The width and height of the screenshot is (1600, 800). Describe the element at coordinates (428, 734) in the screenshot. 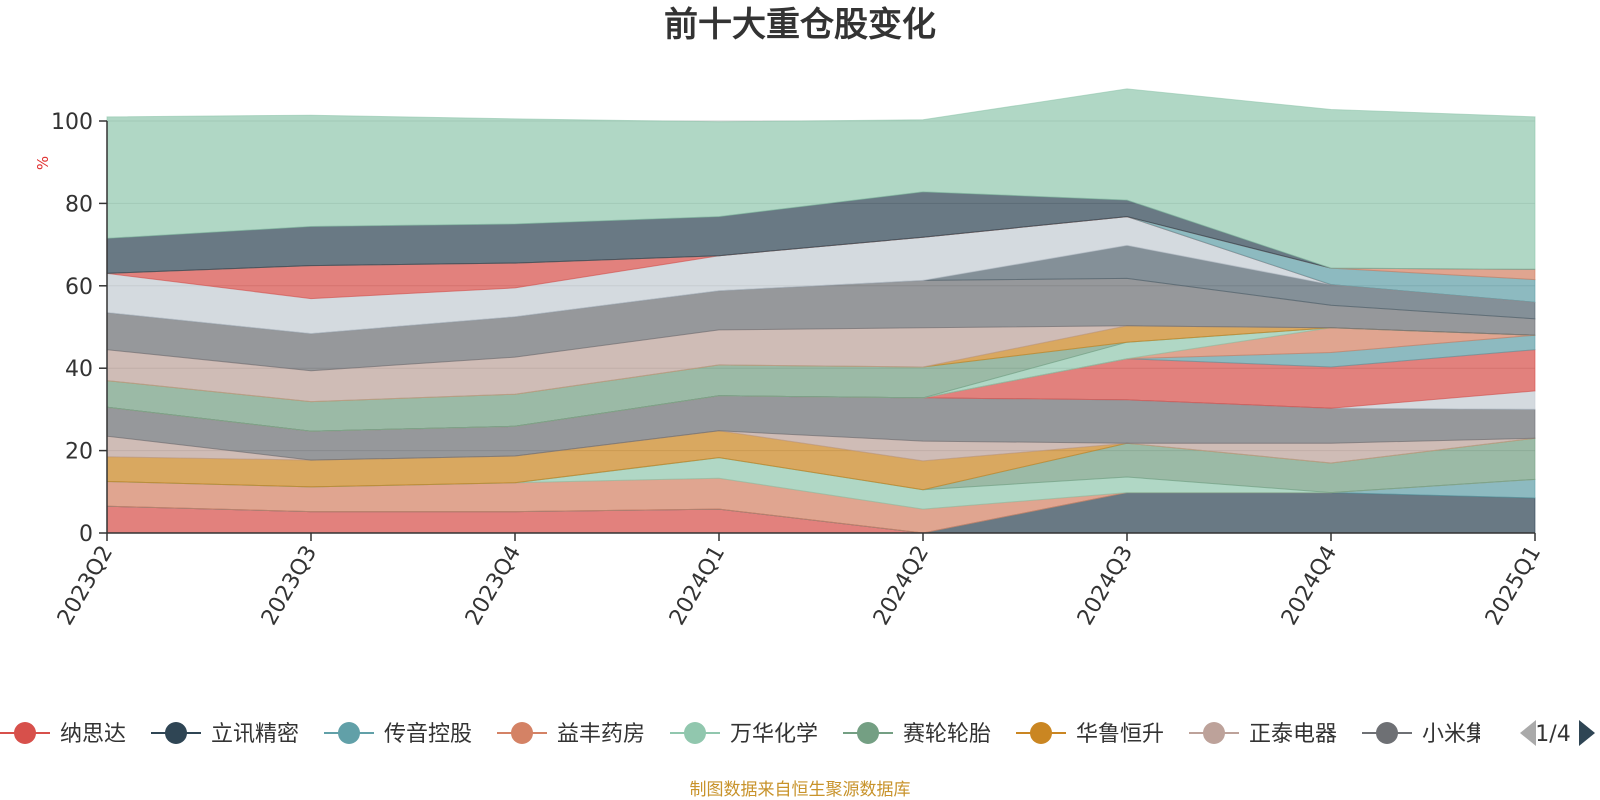

I see `legend-label: 传音控股` at that location.